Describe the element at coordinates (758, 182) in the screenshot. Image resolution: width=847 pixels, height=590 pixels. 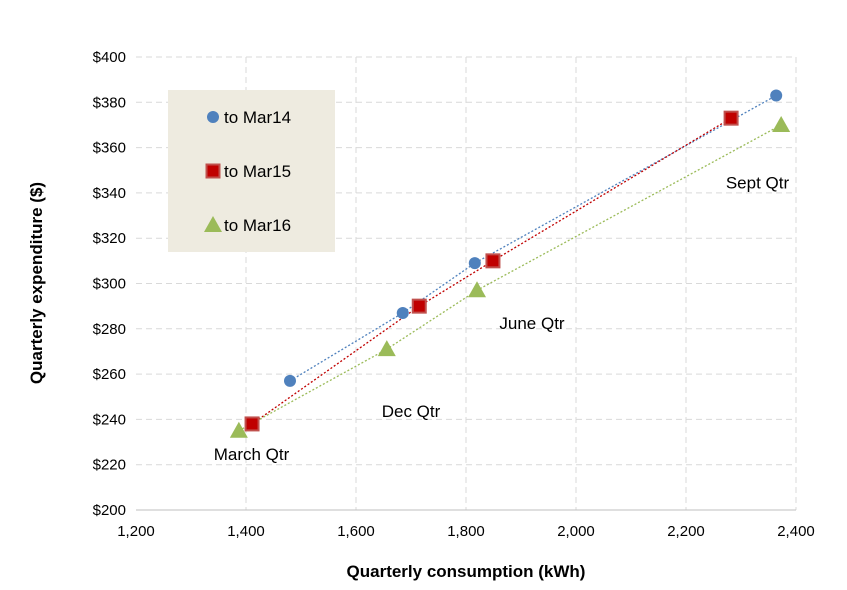
I see `annotation-label: Sept Qtr` at that location.